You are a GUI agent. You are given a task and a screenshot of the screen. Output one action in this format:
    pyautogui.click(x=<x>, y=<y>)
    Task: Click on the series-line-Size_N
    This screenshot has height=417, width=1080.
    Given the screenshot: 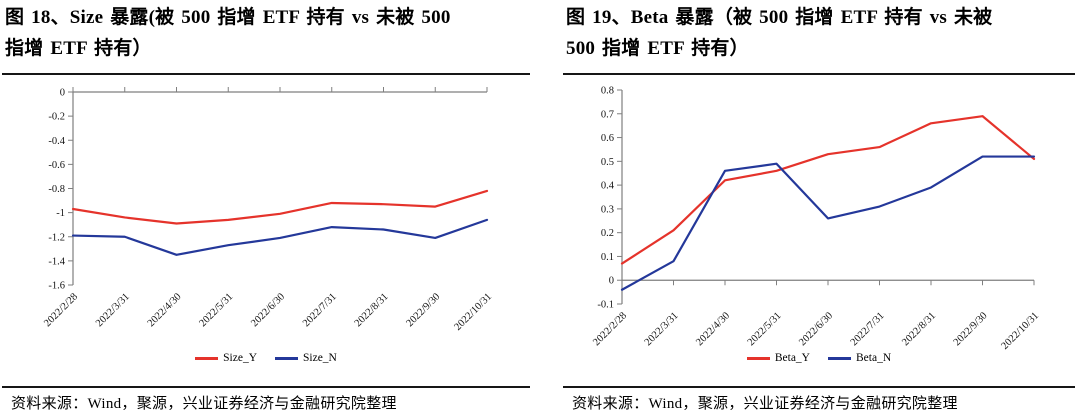 What is the action you would take?
    pyautogui.click(x=280, y=237)
    